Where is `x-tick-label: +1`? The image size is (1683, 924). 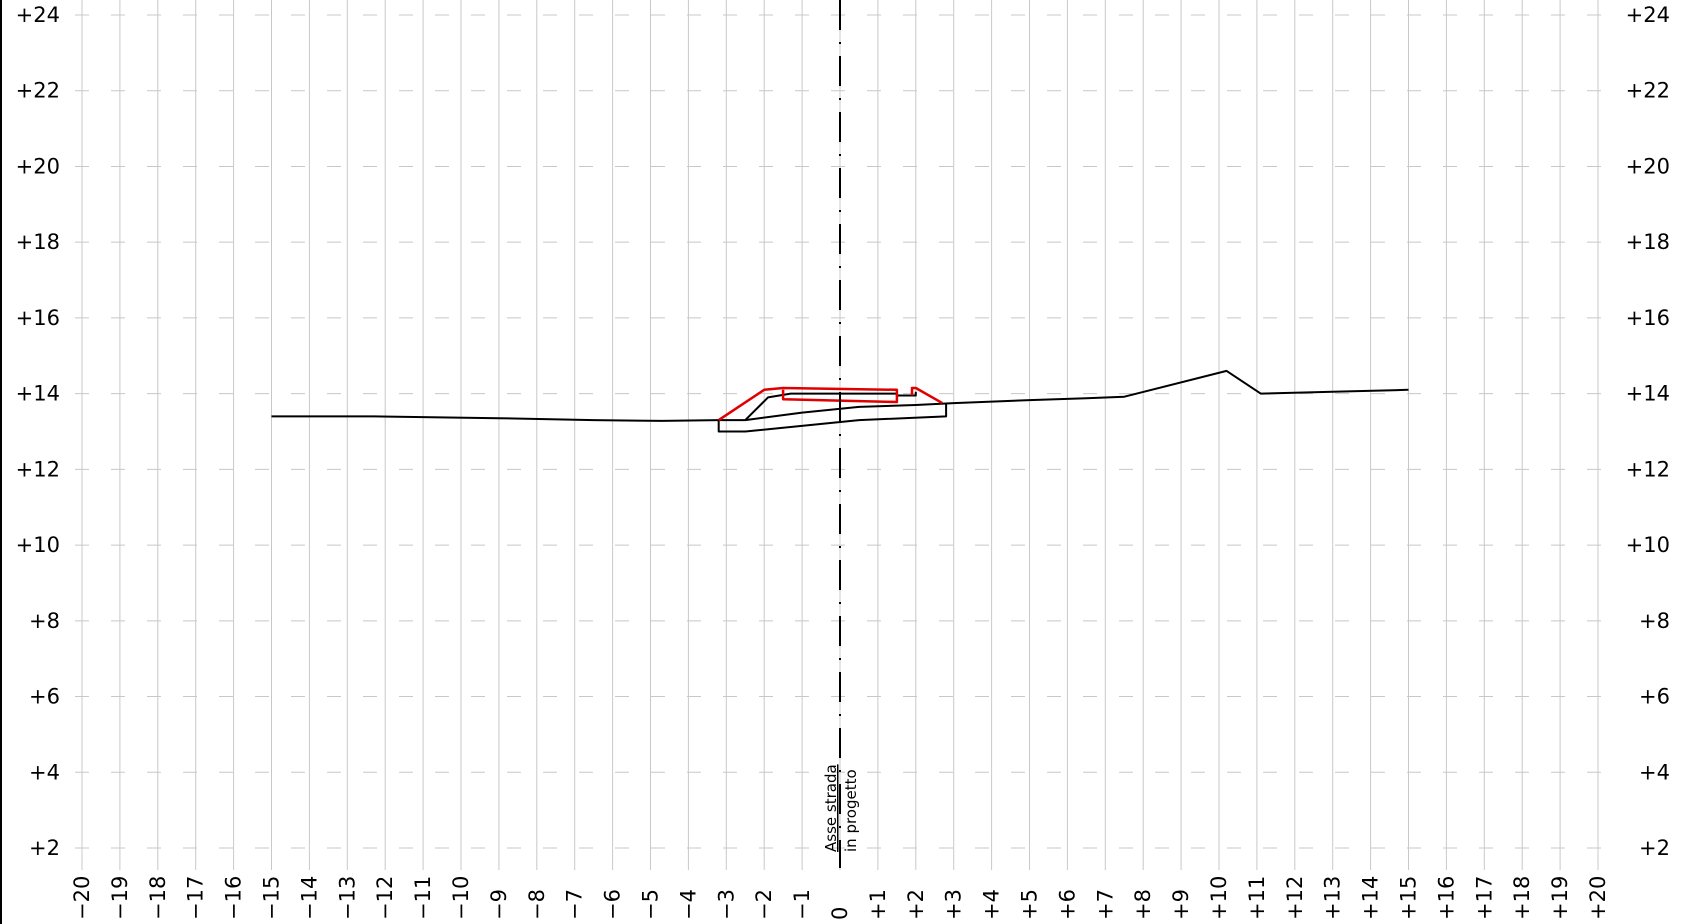
x-tick-label: +1 is located at coordinates (878, 904).